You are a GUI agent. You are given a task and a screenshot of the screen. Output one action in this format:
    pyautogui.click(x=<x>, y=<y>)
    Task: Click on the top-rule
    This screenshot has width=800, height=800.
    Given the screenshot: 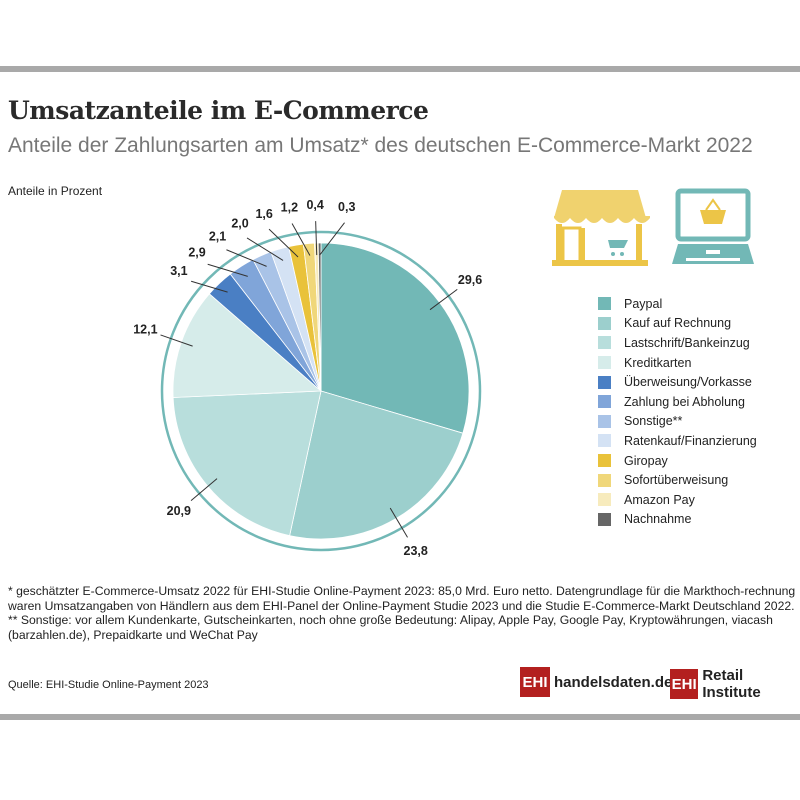 What is the action you would take?
    pyautogui.click(x=400, y=69)
    